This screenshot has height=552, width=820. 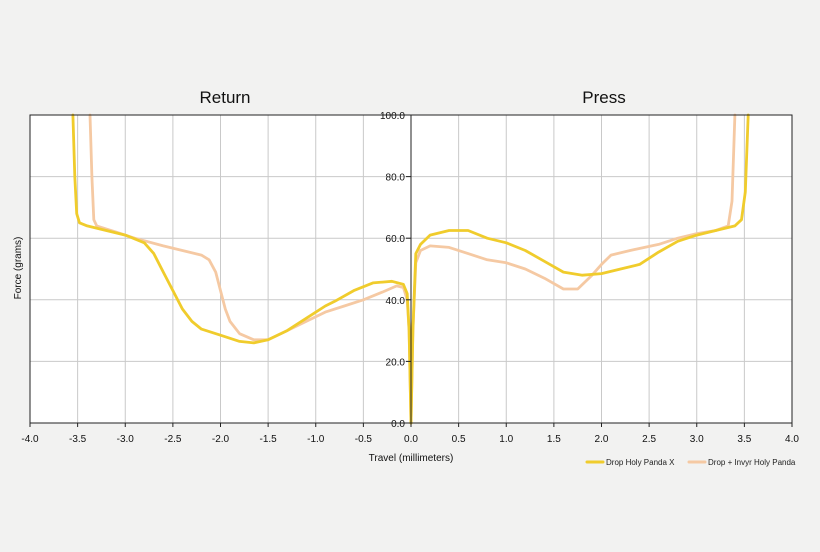 I want to click on x-tick-label-0-5: -0.5, so click(x=364, y=439).